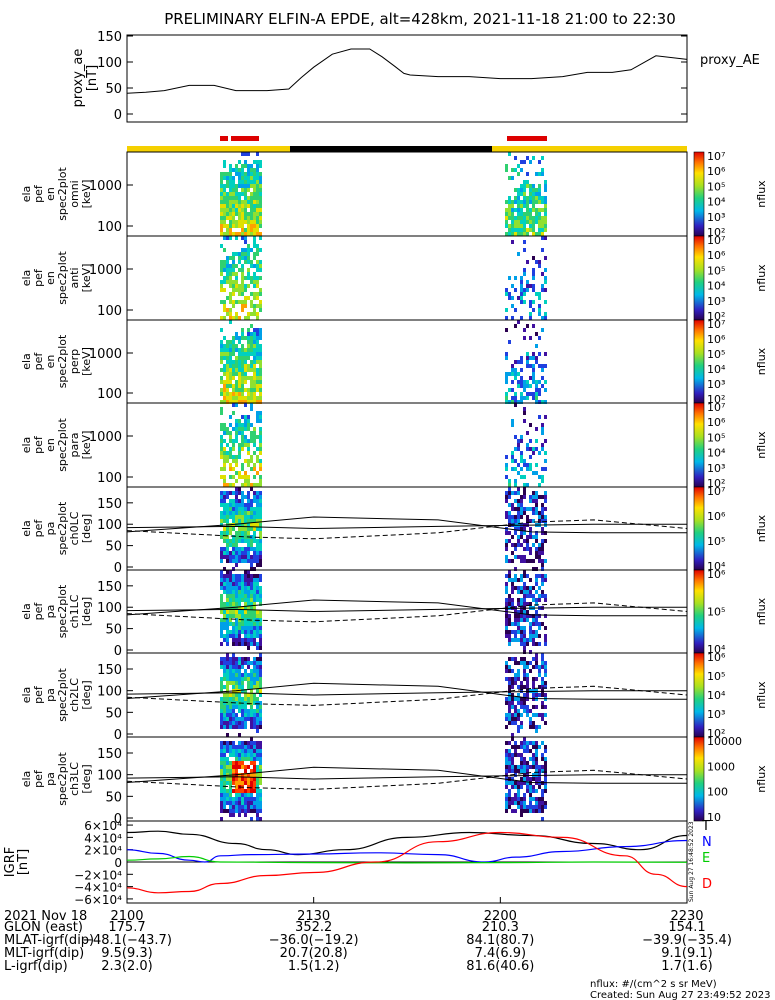 The image size is (775, 1000). What do you see at coordinates (86, 528) in the screenshot?
I see `panel-ylabel-line: [deg]` at bounding box center [86, 528].